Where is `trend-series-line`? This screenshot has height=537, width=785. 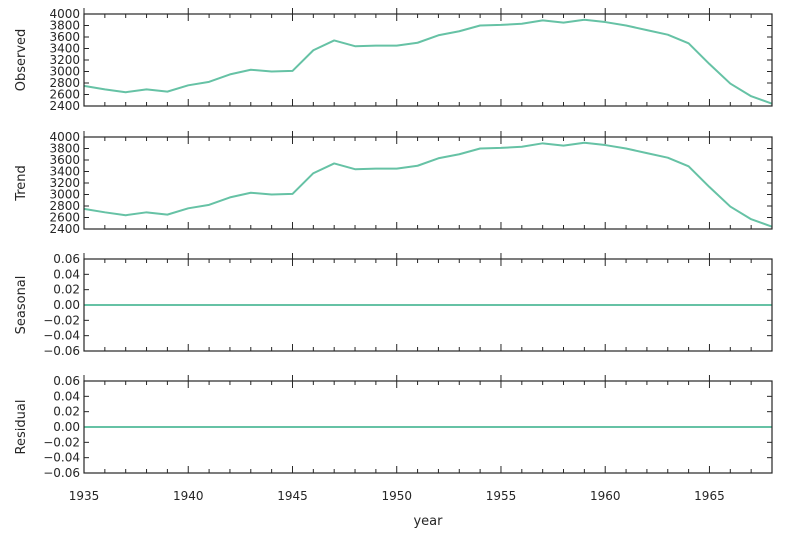
trend-series-line is located at coordinates (428, 184).